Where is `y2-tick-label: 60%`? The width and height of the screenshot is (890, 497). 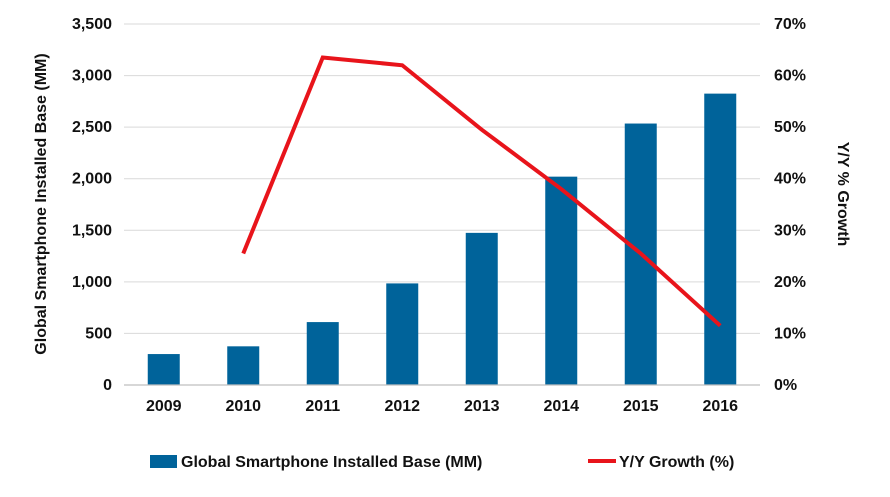 y2-tick-label: 60% is located at coordinates (790, 76).